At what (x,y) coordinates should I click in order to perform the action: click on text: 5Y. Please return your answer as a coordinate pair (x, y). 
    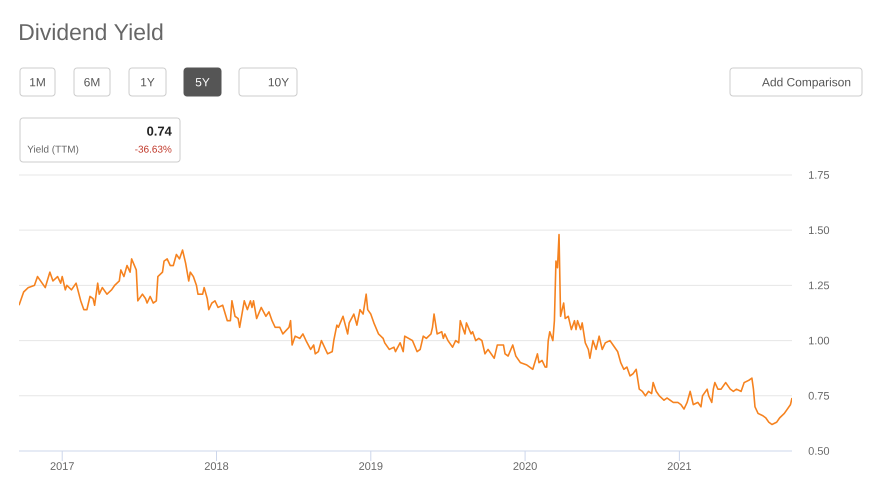
    Looking at the image, I should click on (203, 82).